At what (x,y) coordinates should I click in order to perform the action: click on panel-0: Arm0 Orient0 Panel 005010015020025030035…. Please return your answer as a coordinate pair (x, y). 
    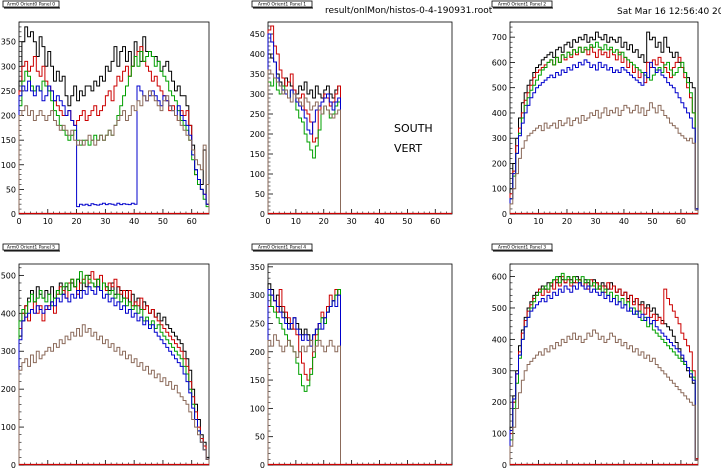
    Looking at the image, I should click on (105, 113).